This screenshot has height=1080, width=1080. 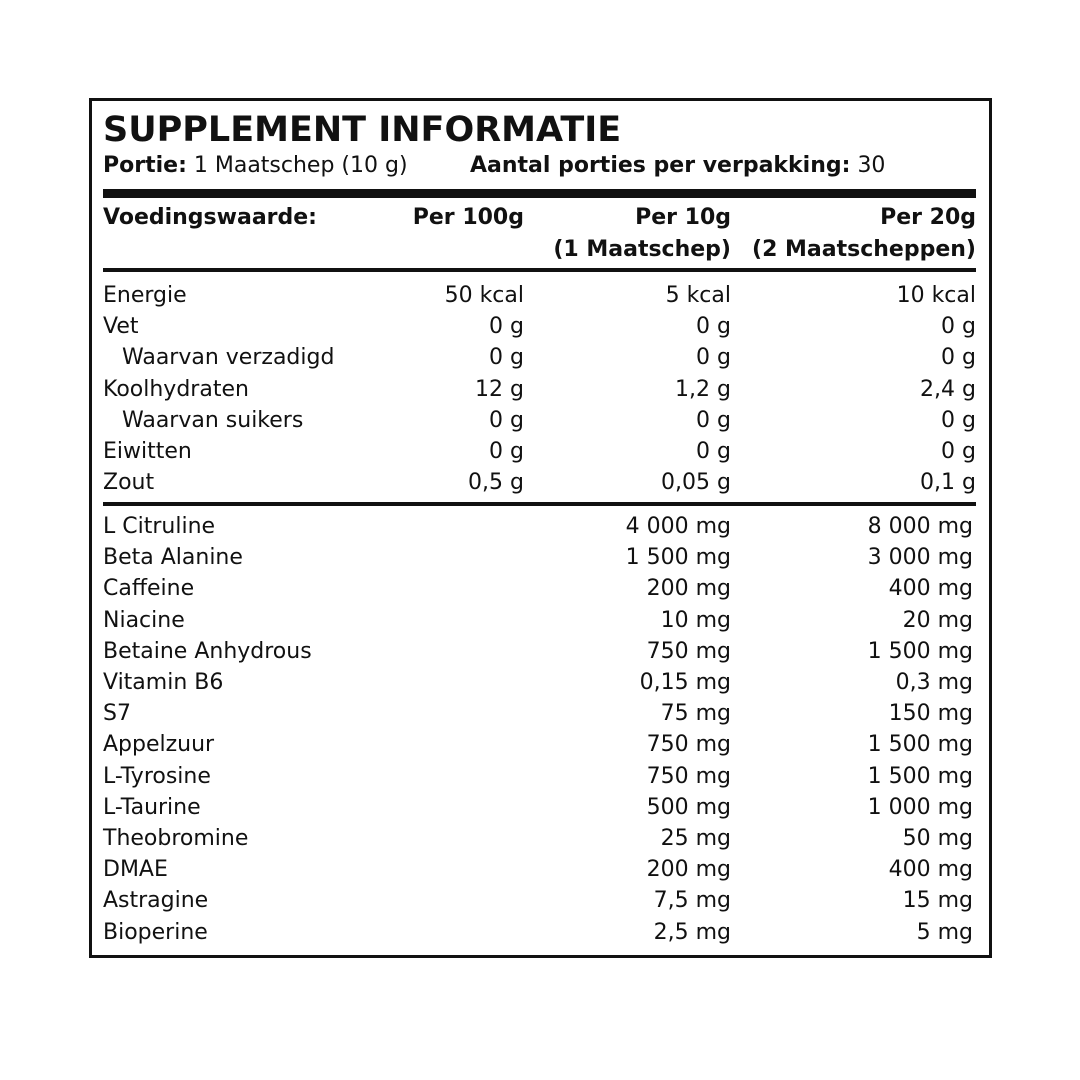 I want to click on portion-value: 1 Maatschep (10 g), so click(x=300, y=165).